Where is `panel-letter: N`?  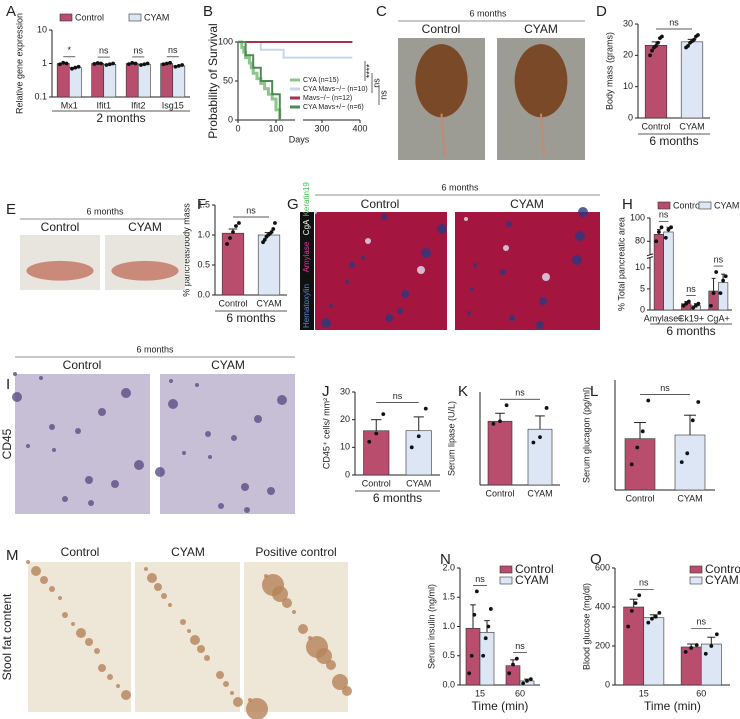
panel-letter: N is located at coordinates (445, 559).